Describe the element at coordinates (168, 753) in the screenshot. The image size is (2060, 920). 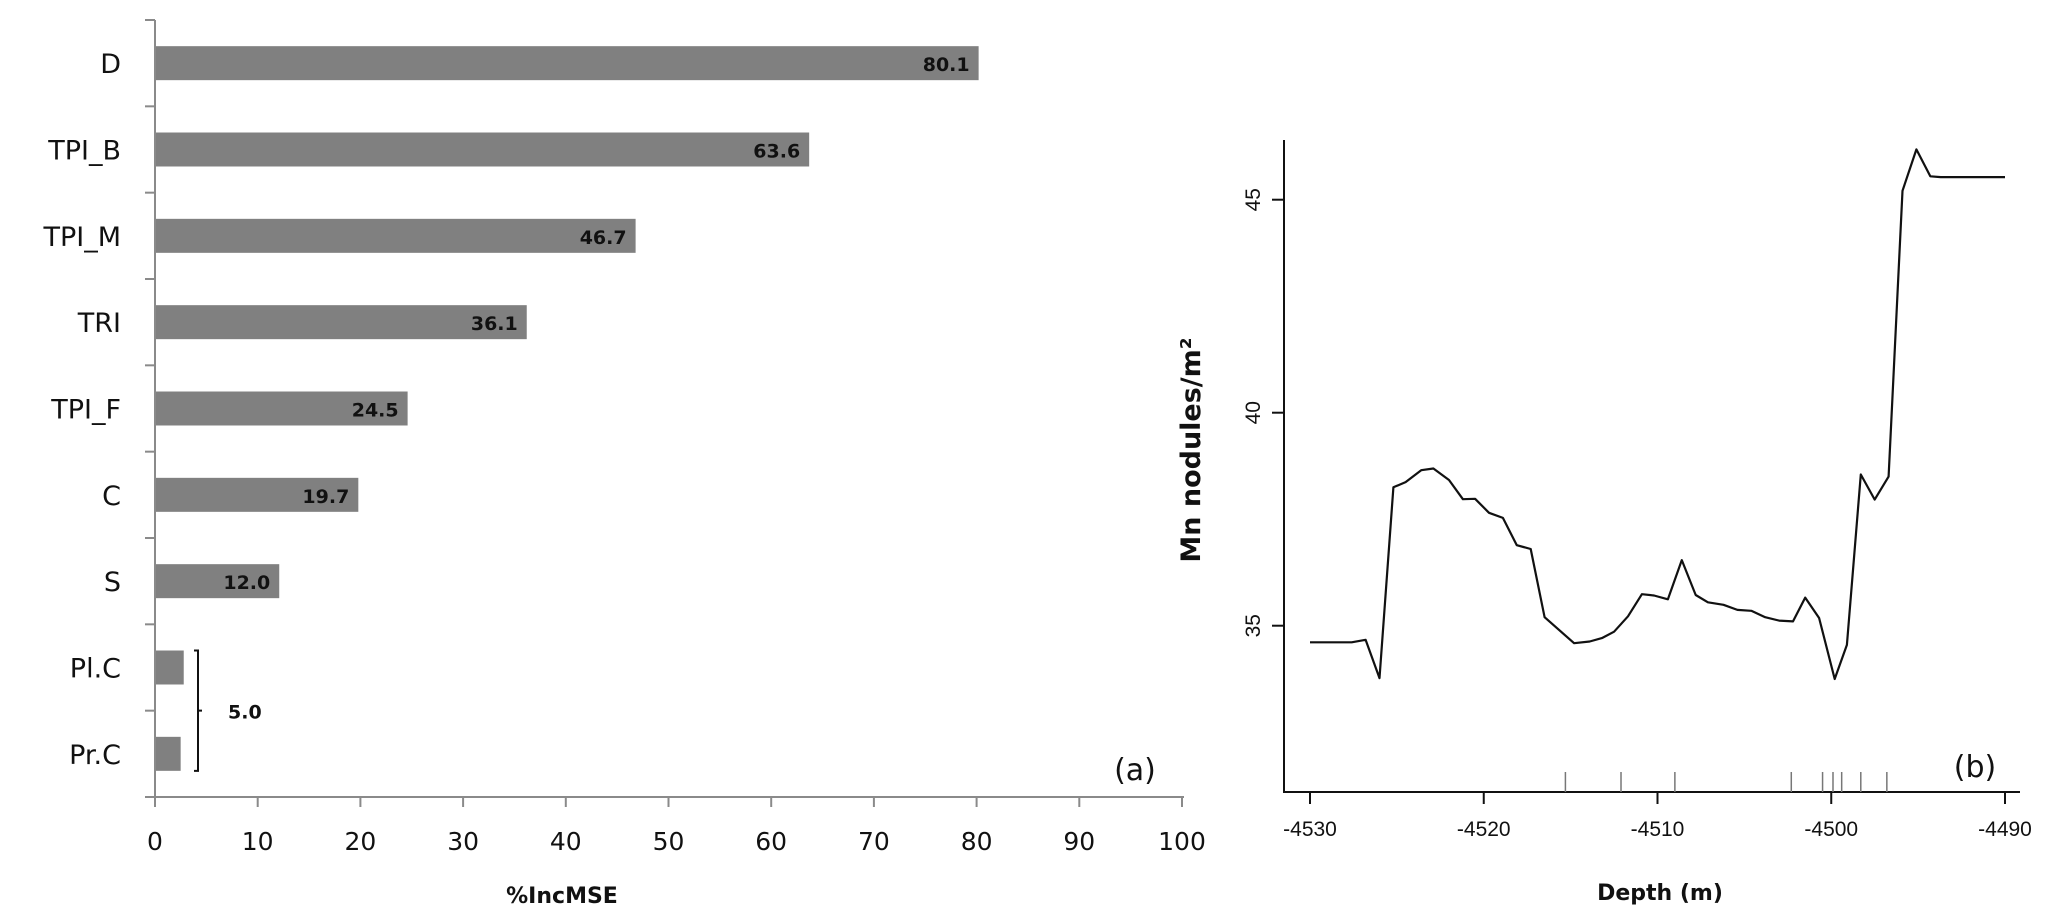
I see `bar-pr-c` at that location.